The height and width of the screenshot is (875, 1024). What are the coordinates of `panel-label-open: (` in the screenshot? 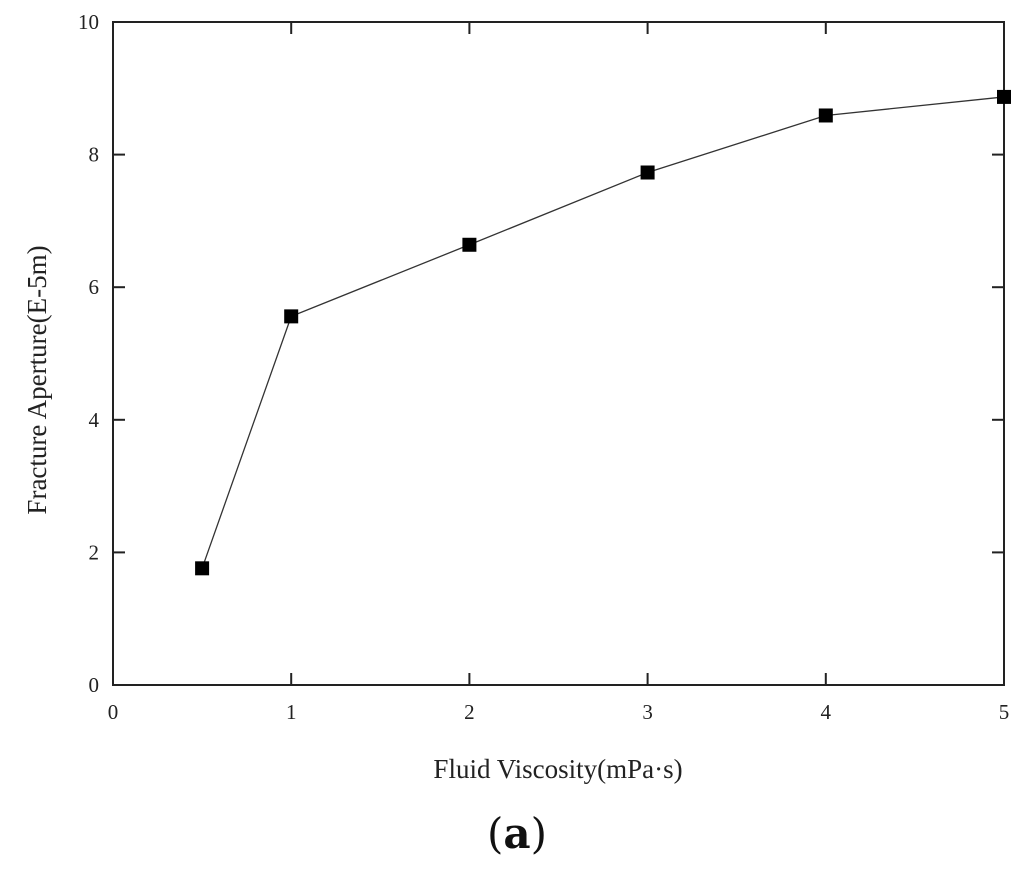 It's located at (495, 833).